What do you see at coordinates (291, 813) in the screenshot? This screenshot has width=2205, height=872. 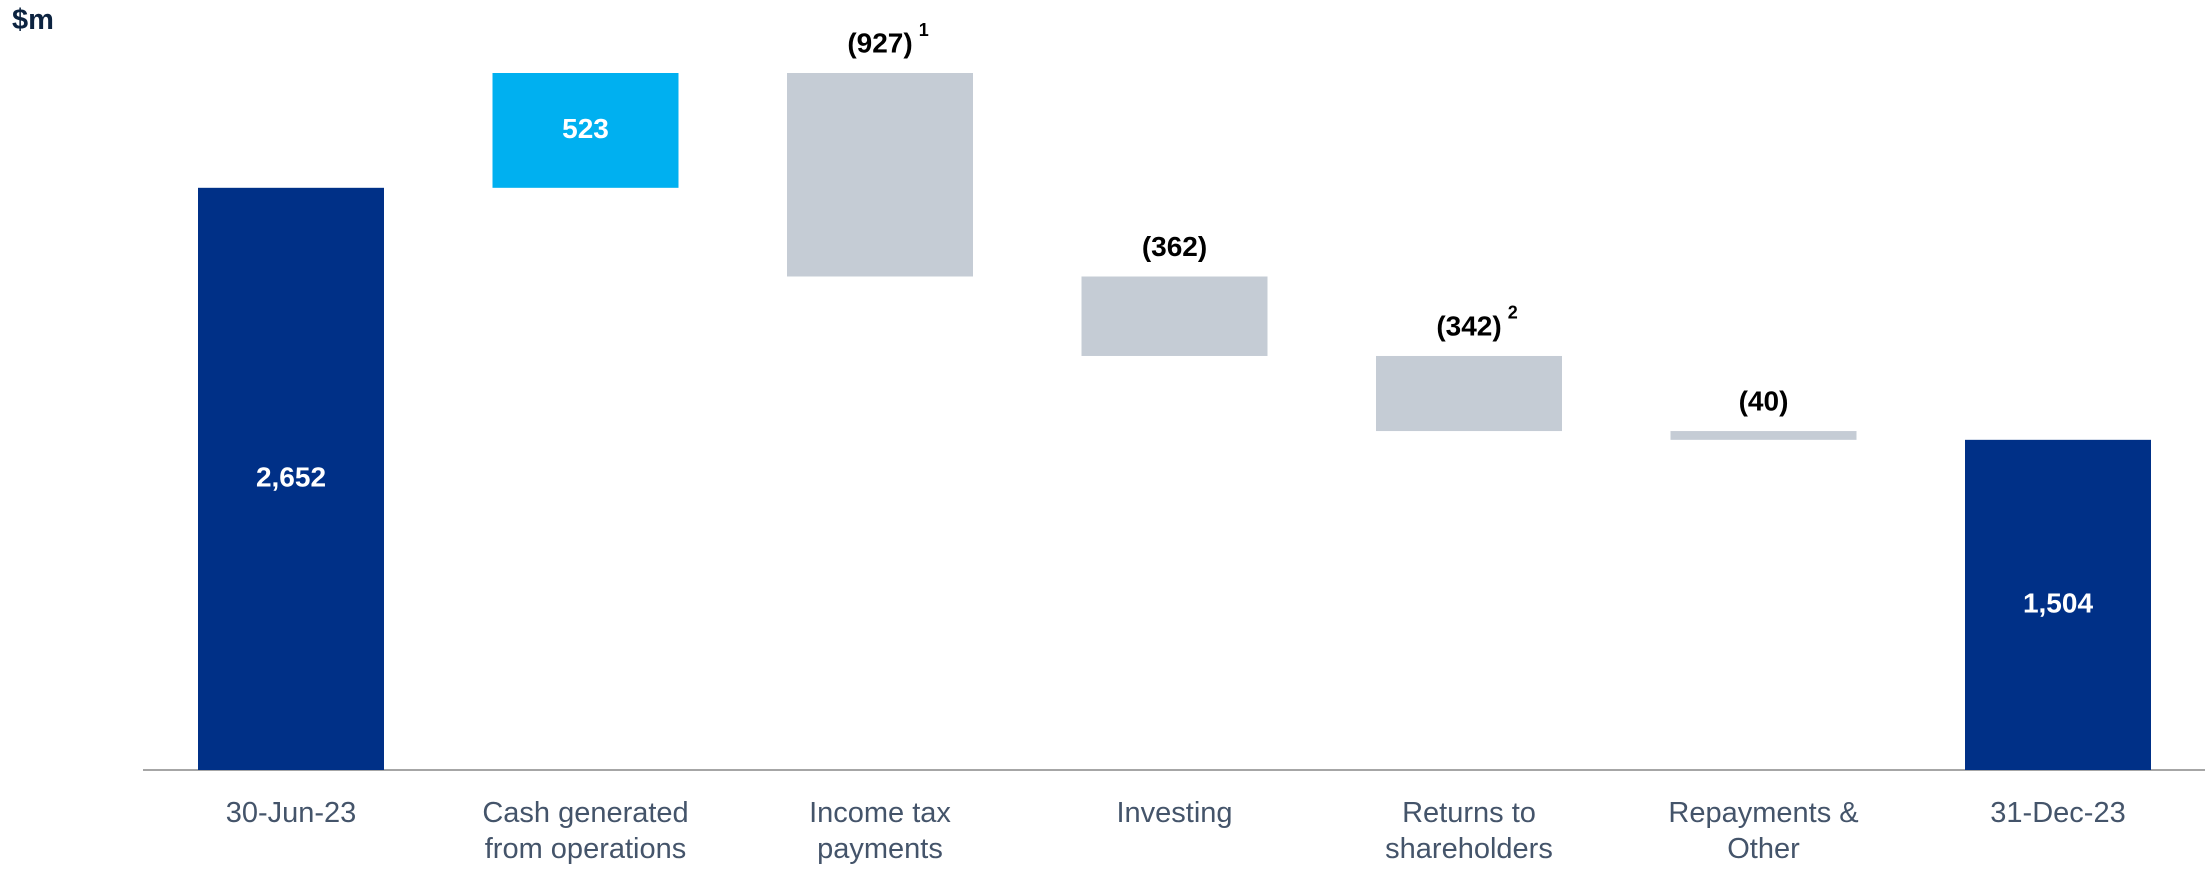 I see `category-label: 30-Jun-23` at bounding box center [291, 813].